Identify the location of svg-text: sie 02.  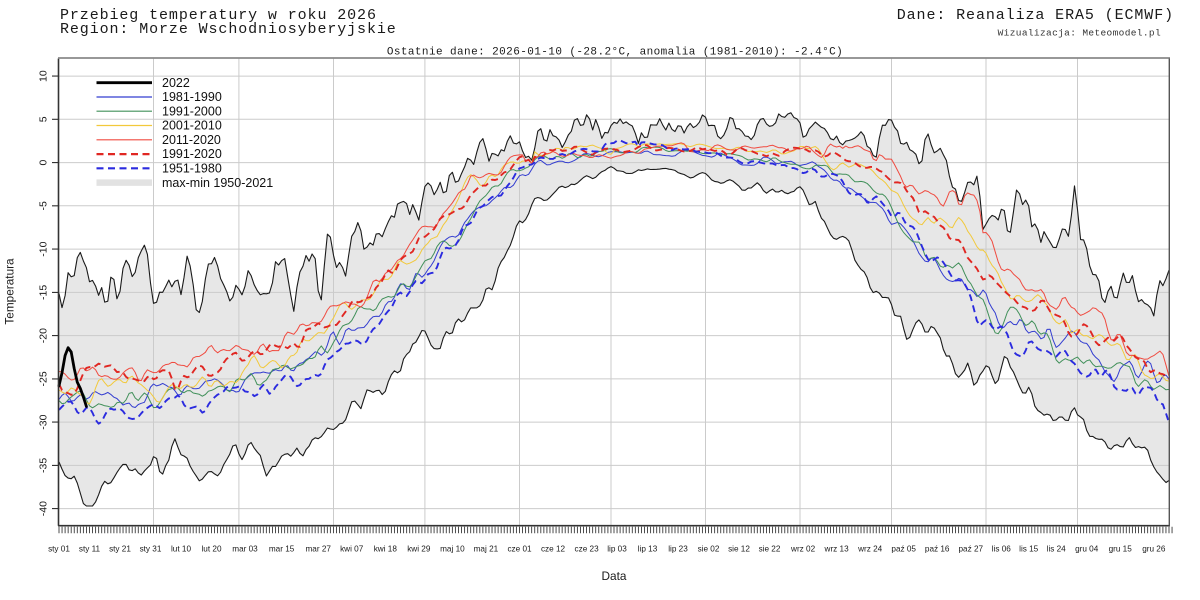
(709, 549).